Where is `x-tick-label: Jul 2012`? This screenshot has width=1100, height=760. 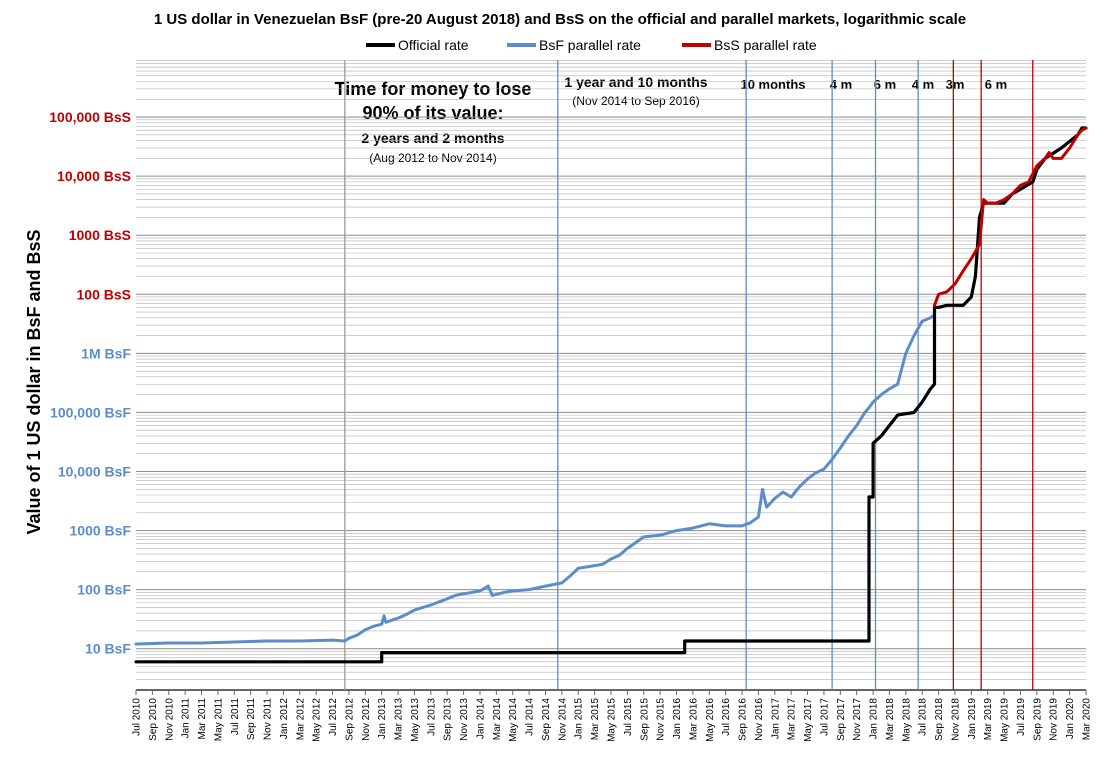 x-tick-label: Jul 2012 is located at coordinates (333, 717).